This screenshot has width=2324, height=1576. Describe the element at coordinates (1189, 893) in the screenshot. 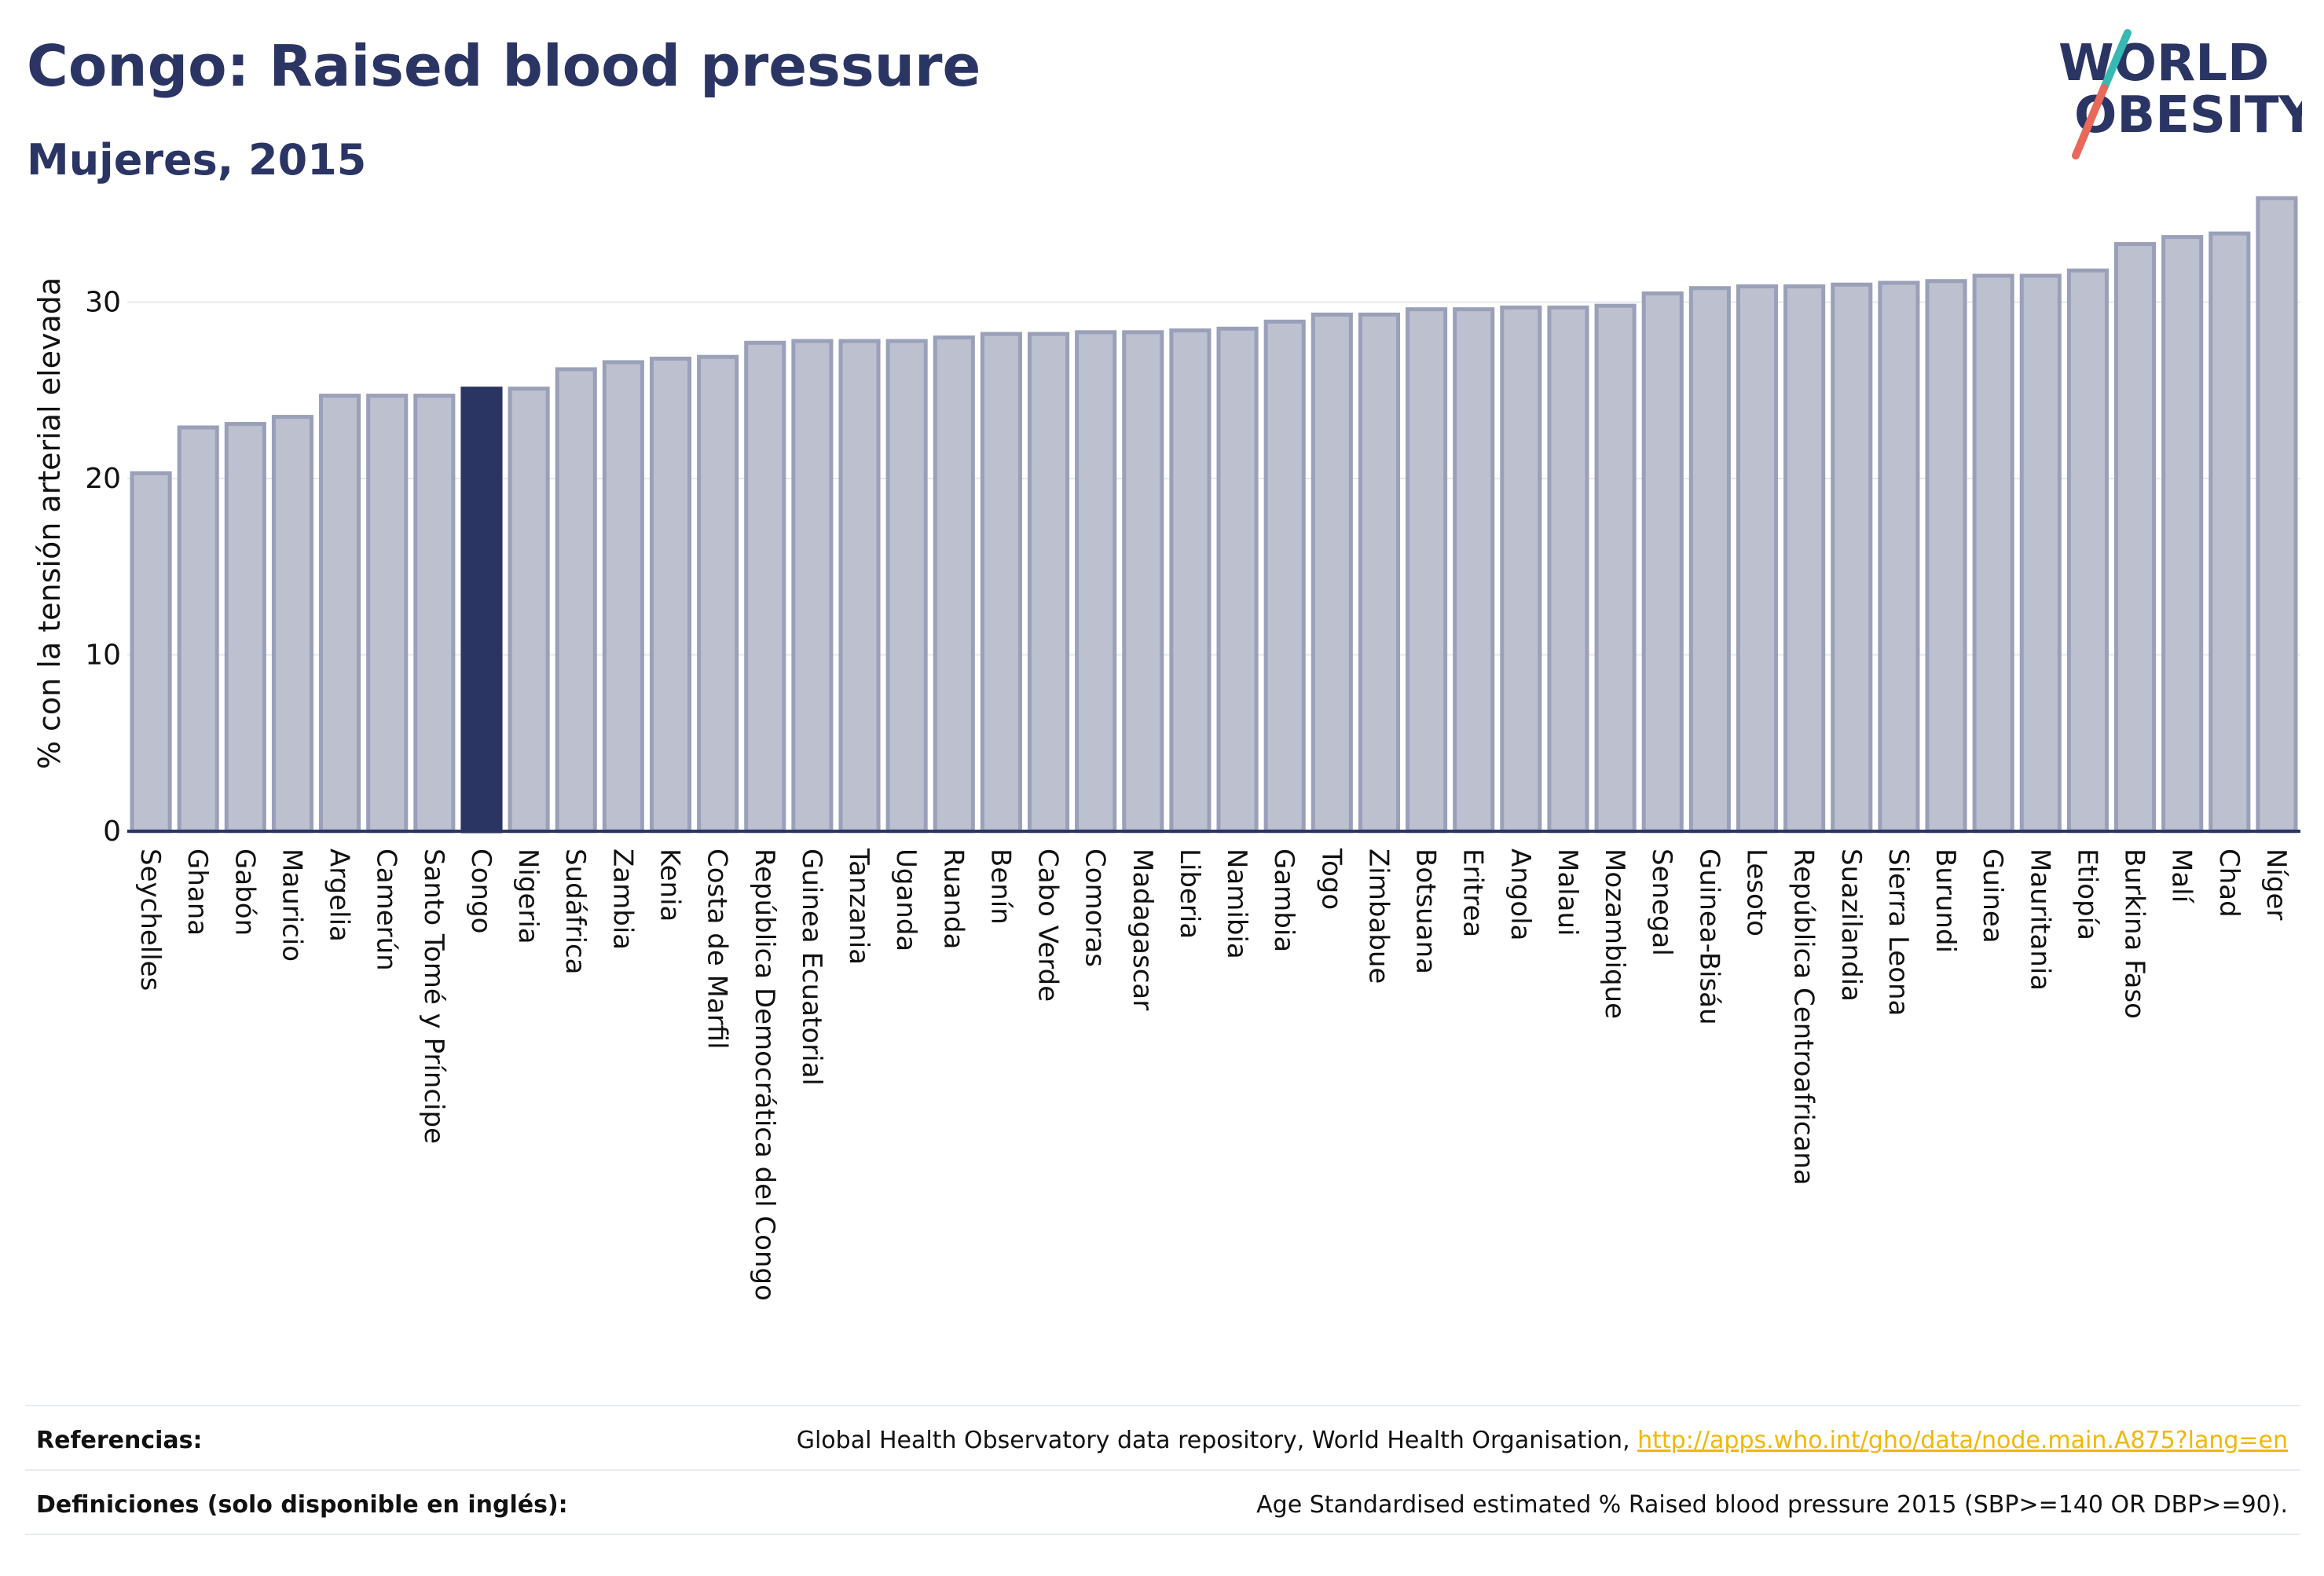

I see `x-tick-label: Liberia` at that location.